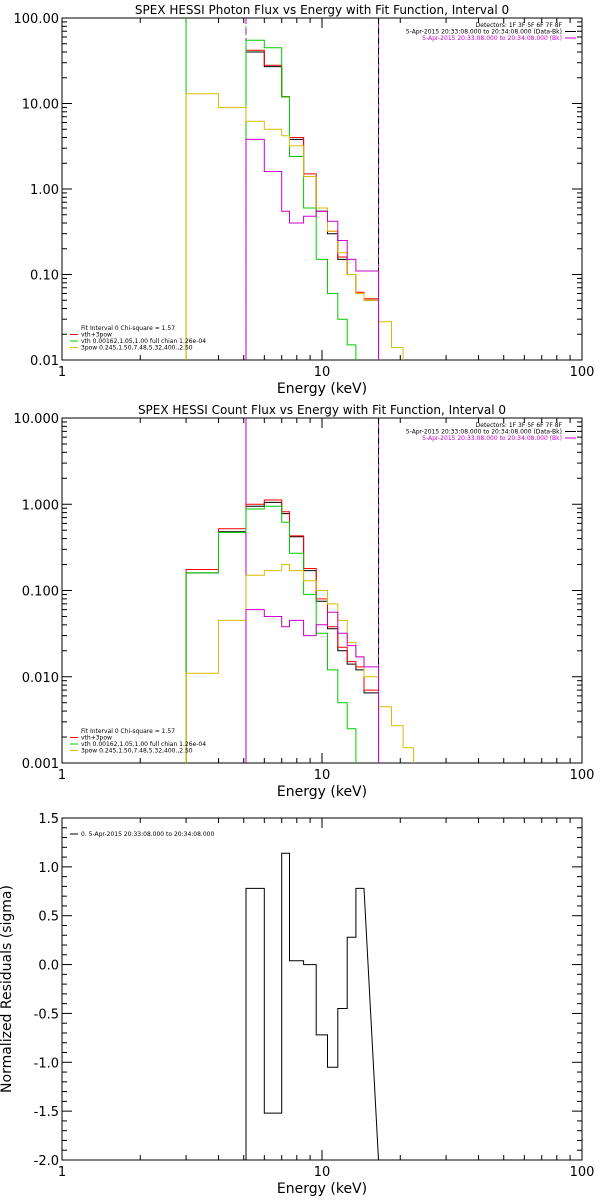 The width and height of the screenshot is (600, 1200). What do you see at coordinates (46, 1063) in the screenshot?
I see `y-tick-label: -1.0` at bounding box center [46, 1063].